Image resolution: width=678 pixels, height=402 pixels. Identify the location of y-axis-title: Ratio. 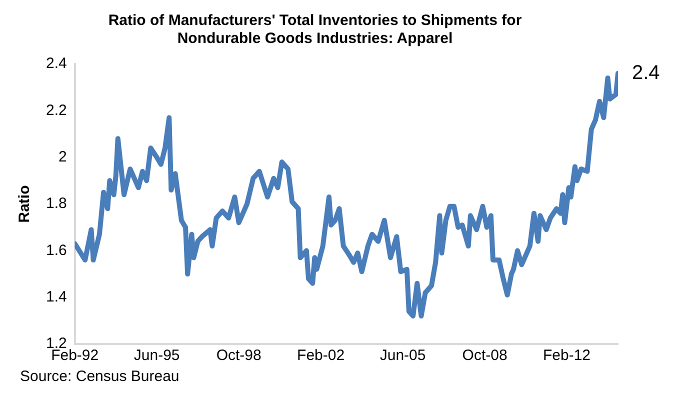
(25, 204).